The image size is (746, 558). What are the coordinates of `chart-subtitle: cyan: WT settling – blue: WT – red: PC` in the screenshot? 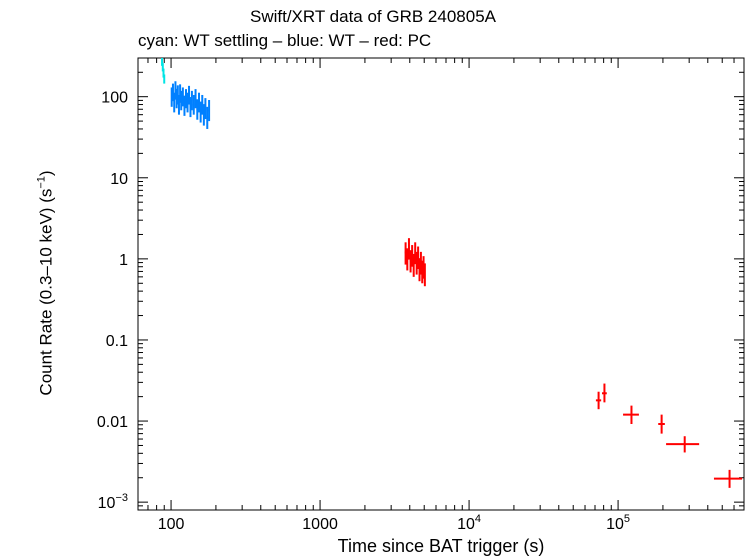 It's located at (285, 40).